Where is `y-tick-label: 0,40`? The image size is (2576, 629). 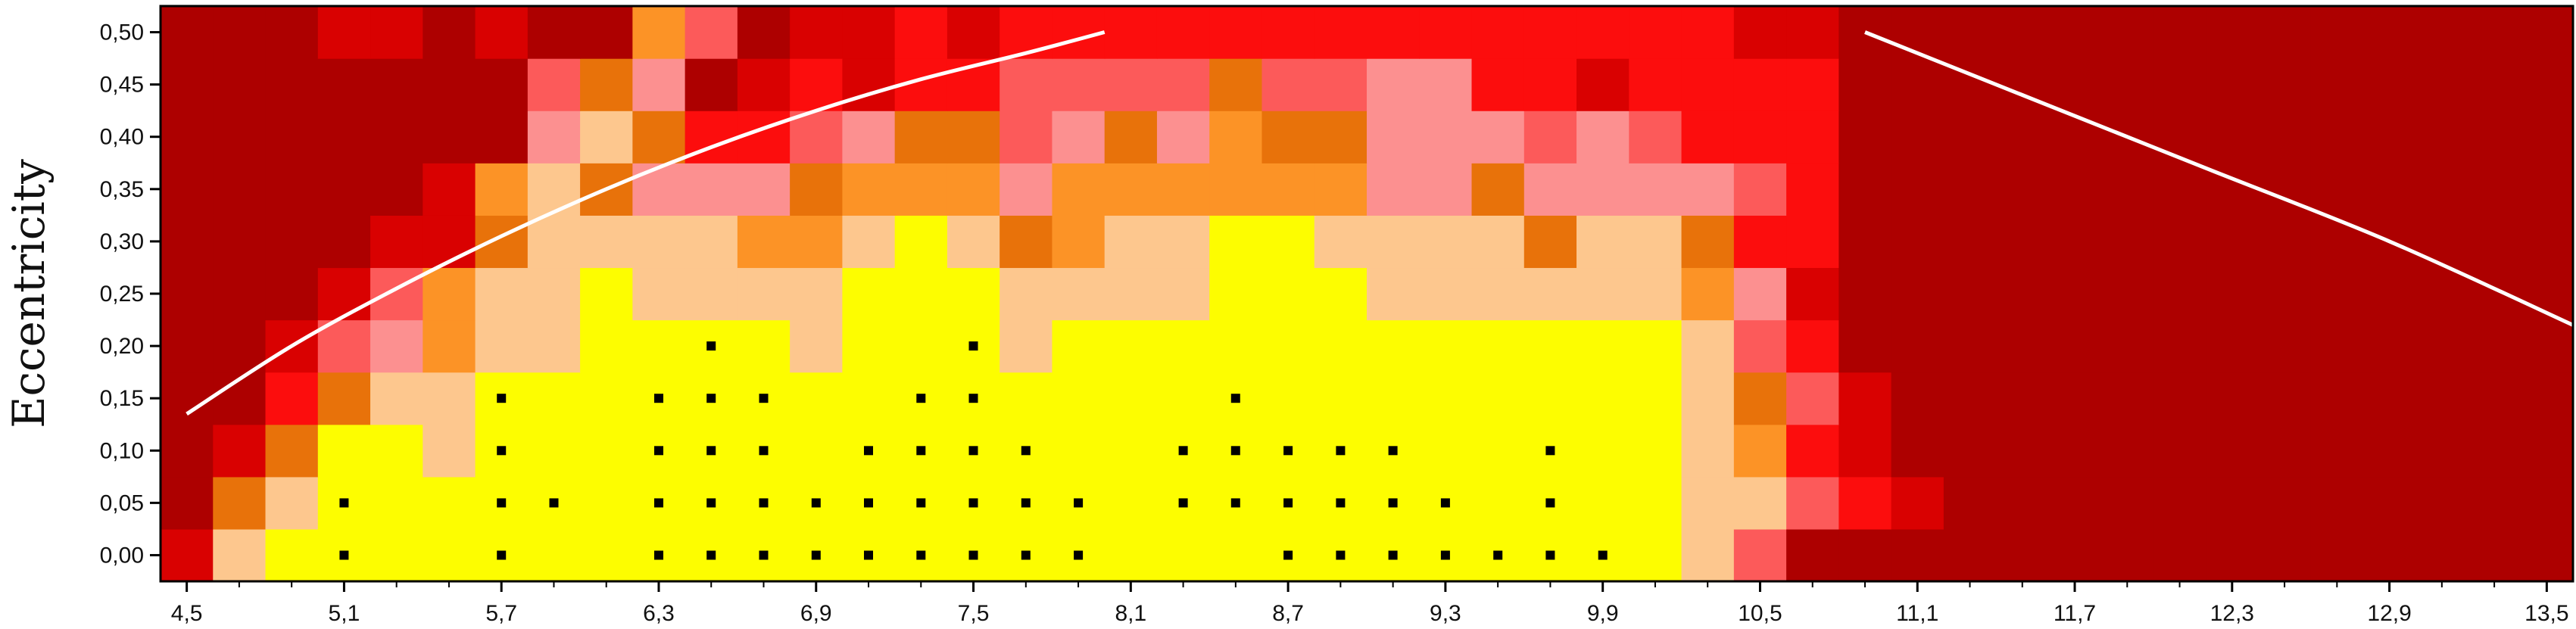 y-tick-label: 0,40 is located at coordinates (122, 137).